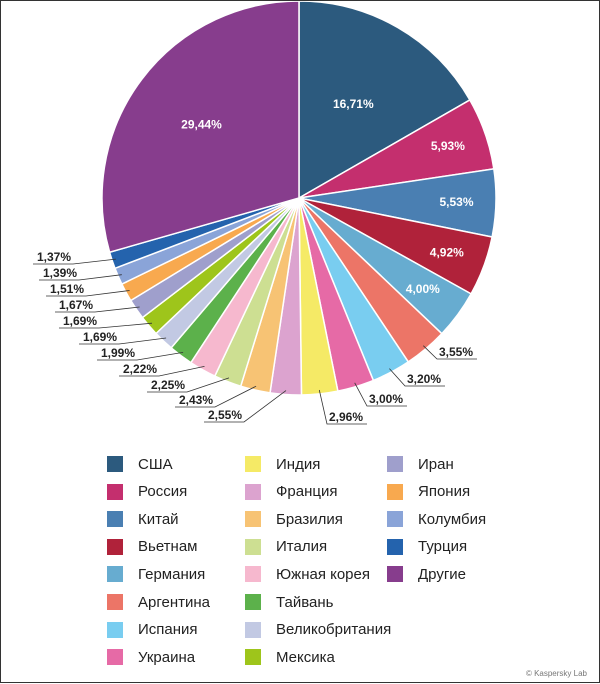 This screenshot has width=600, height=684. Describe the element at coordinates (424, 379) in the screenshot. I see `slice-label-испания: 3,20%` at that location.